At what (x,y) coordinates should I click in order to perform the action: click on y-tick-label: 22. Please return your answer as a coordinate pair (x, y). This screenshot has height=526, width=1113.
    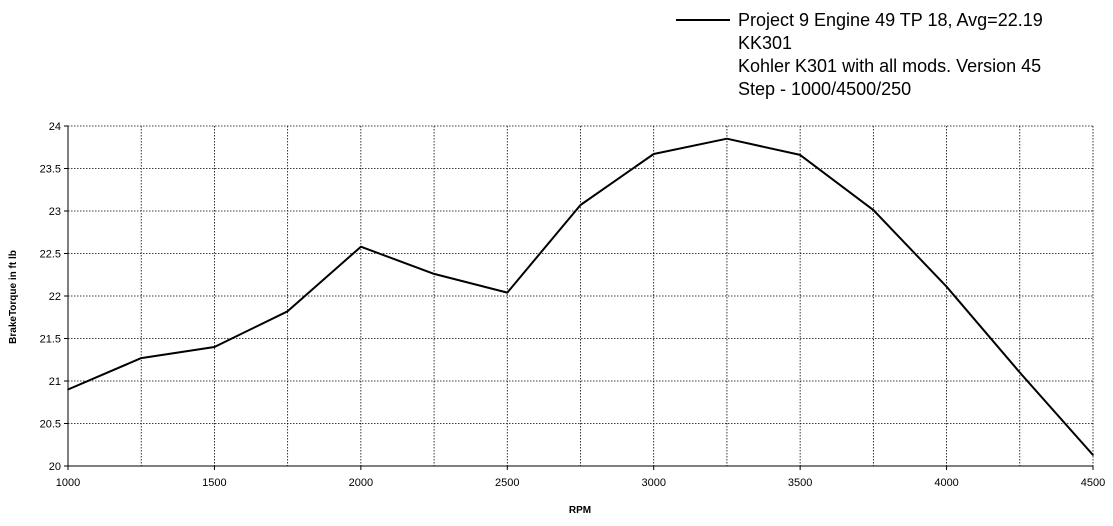
    Looking at the image, I should click on (55, 297).